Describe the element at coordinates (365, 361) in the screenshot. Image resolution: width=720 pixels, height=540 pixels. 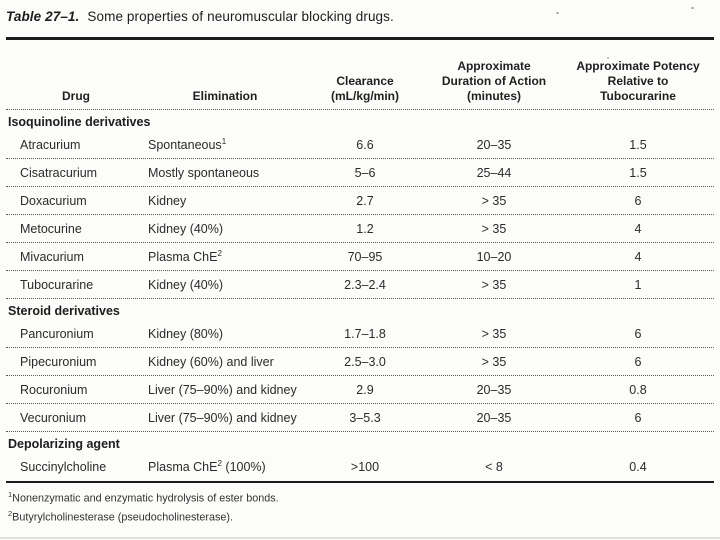
I see `clearance-value: 2.5–3.0` at that location.